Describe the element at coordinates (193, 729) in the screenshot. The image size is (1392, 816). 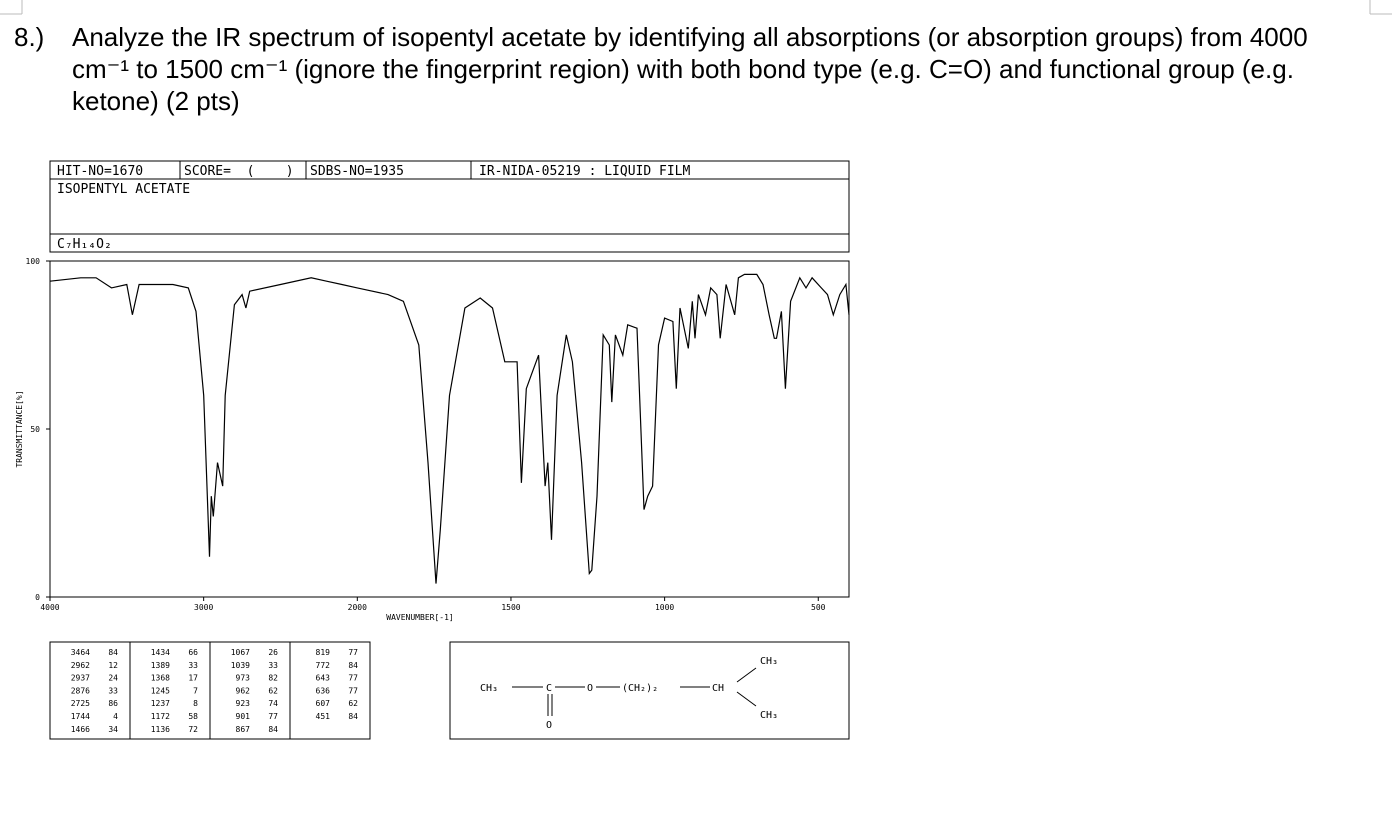
I see `peak-transmittance: 72` at that location.